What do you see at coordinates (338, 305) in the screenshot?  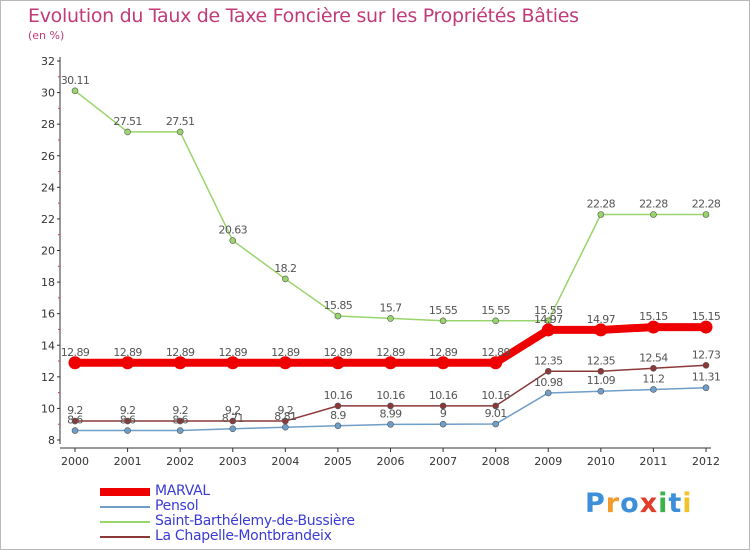 I see `data-label: 15.85` at bounding box center [338, 305].